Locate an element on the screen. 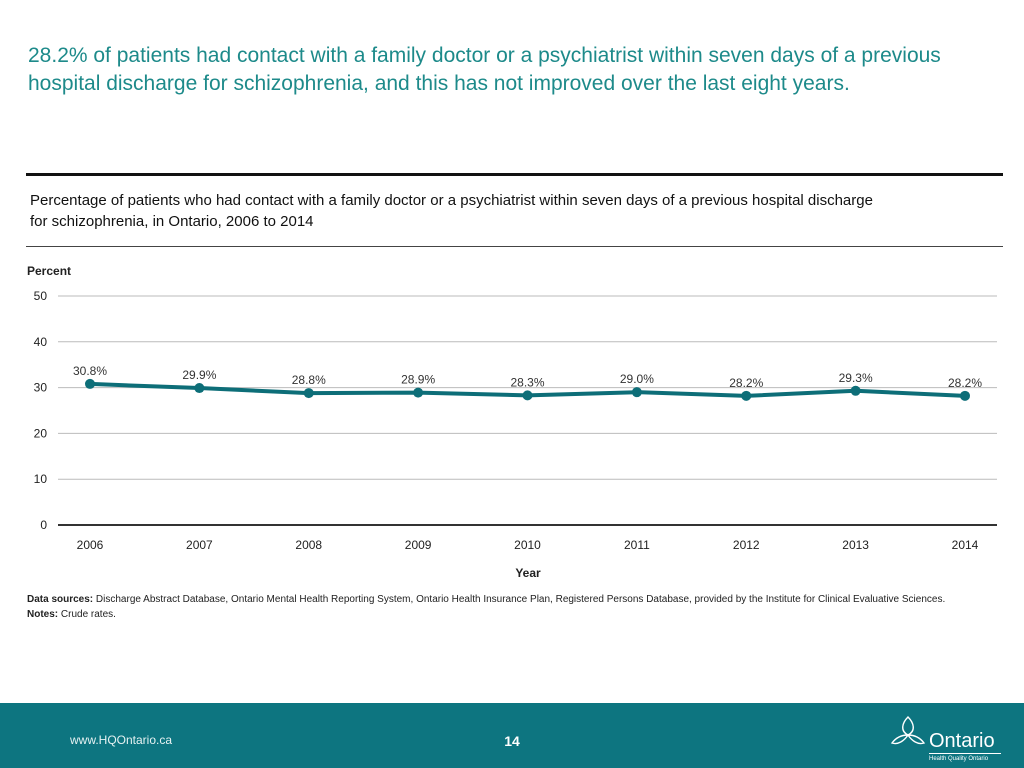  trillium-icon is located at coordinates (908, 730).